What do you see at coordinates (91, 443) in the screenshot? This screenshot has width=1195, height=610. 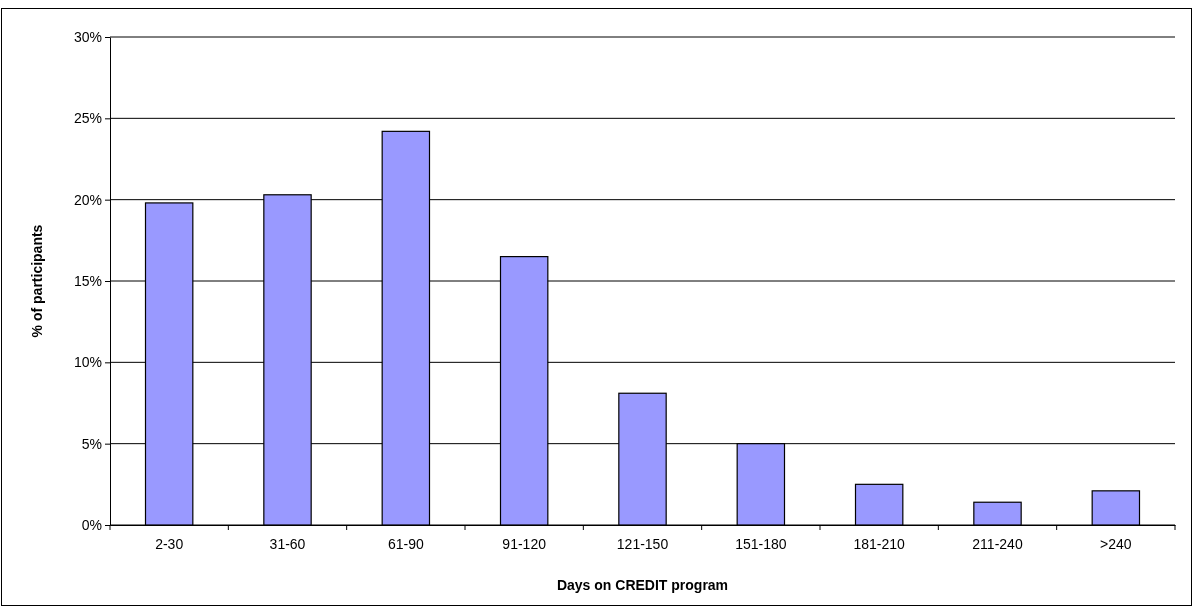 I see `y-tick-label: 5%` at bounding box center [91, 443].